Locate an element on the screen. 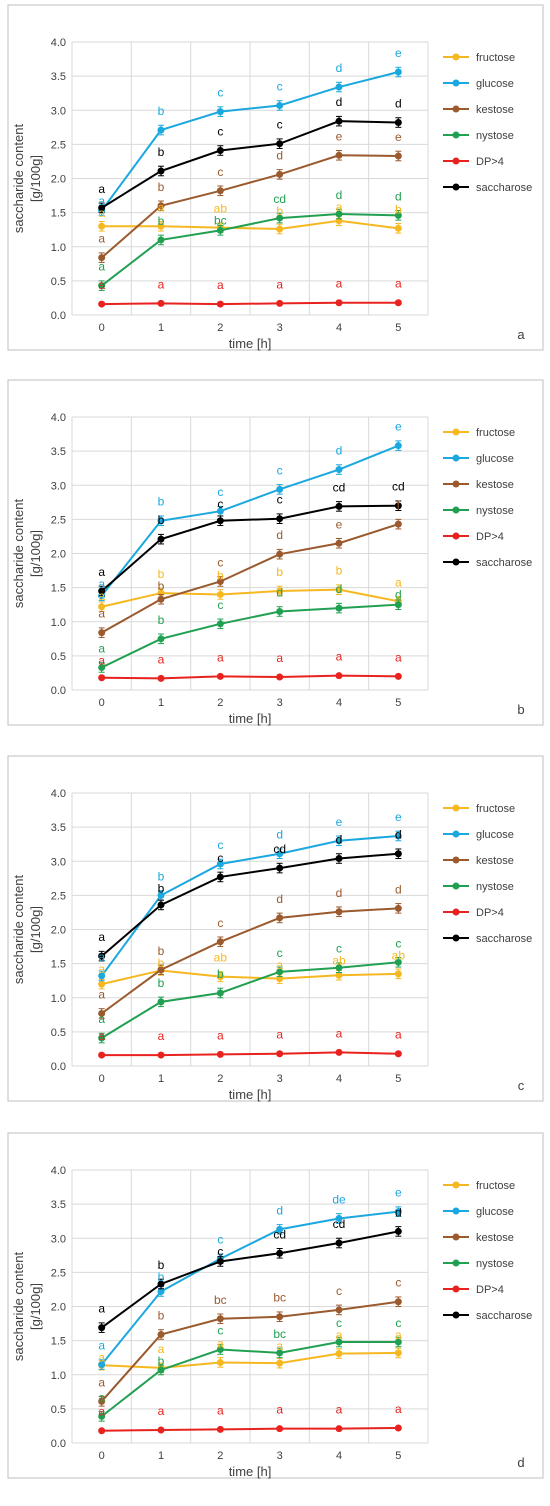 Image resolution: width=550 pixels, height=1506 pixels. chart-d-sig-letter-nystose: c is located at coordinates (220, 1330).